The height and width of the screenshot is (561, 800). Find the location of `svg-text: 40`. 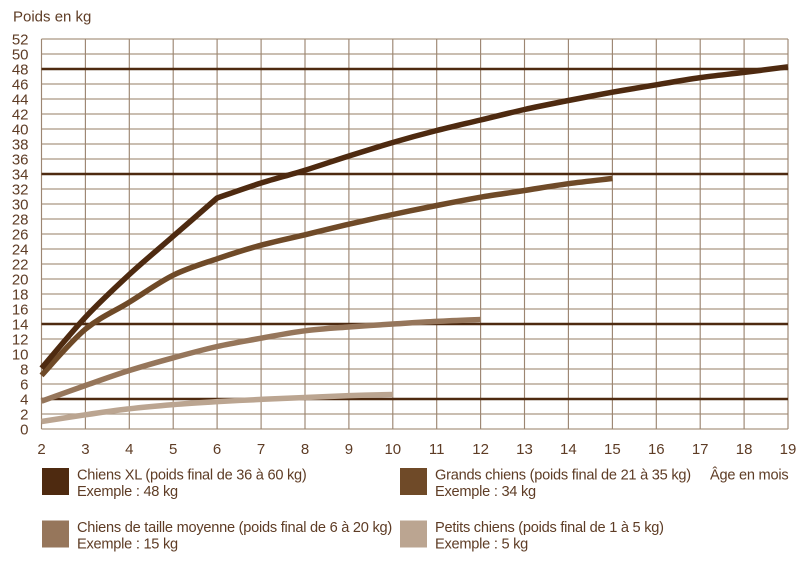

svg-text: 40 is located at coordinates (20, 129).